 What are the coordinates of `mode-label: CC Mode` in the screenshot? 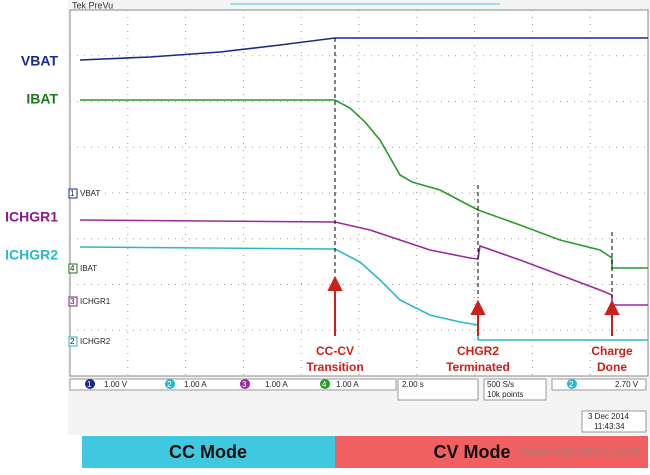 It's located at (208, 452).